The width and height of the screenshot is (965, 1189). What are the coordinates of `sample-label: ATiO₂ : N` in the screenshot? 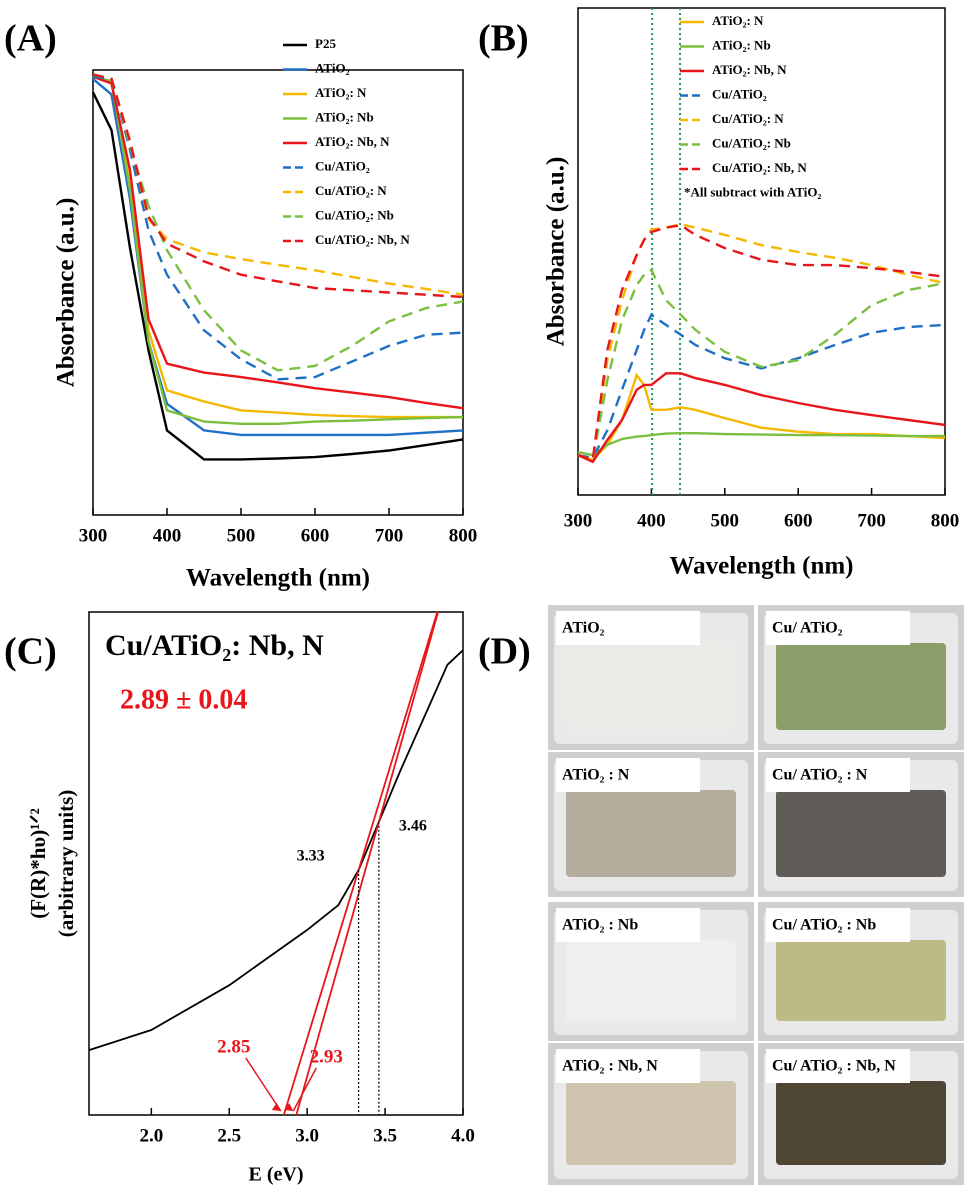 It's located at (596, 775).